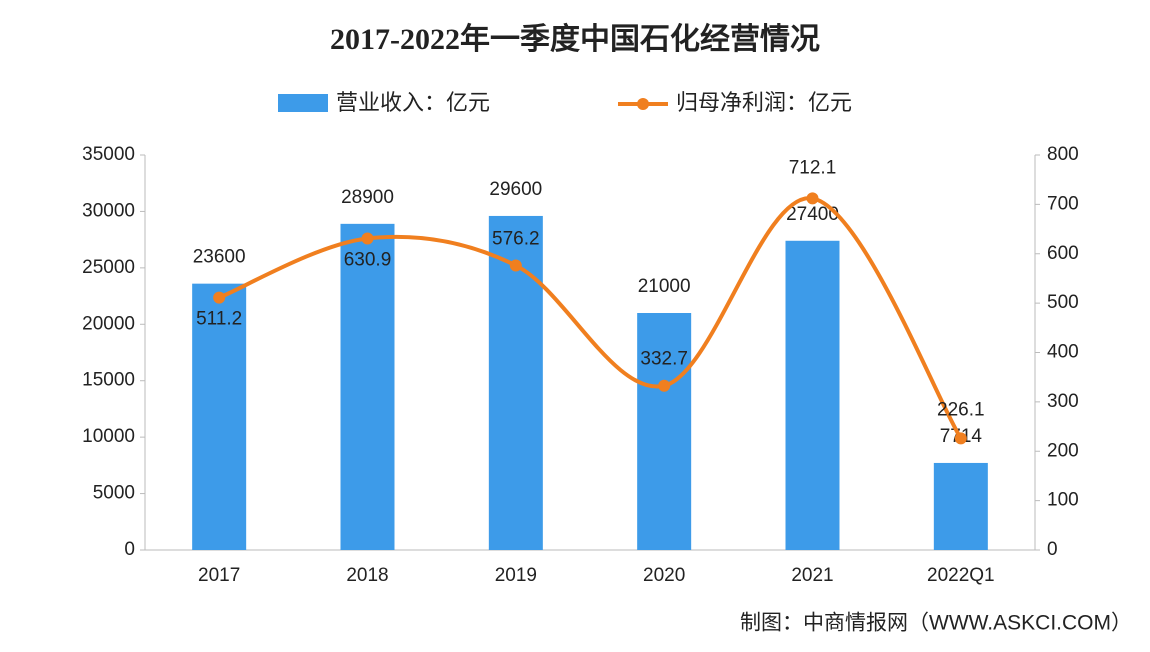 Image resolution: width=1150 pixels, height=652 pixels. What do you see at coordinates (129, 549) in the screenshot?
I see `y-tick-label: 0` at bounding box center [129, 549].